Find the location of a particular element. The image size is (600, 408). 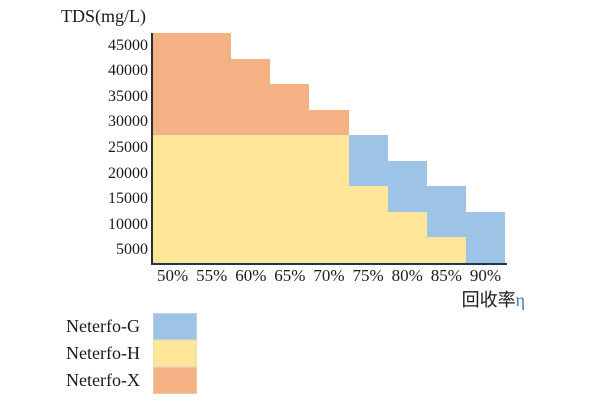

x-tick-label: 70% is located at coordinates (329, 275).